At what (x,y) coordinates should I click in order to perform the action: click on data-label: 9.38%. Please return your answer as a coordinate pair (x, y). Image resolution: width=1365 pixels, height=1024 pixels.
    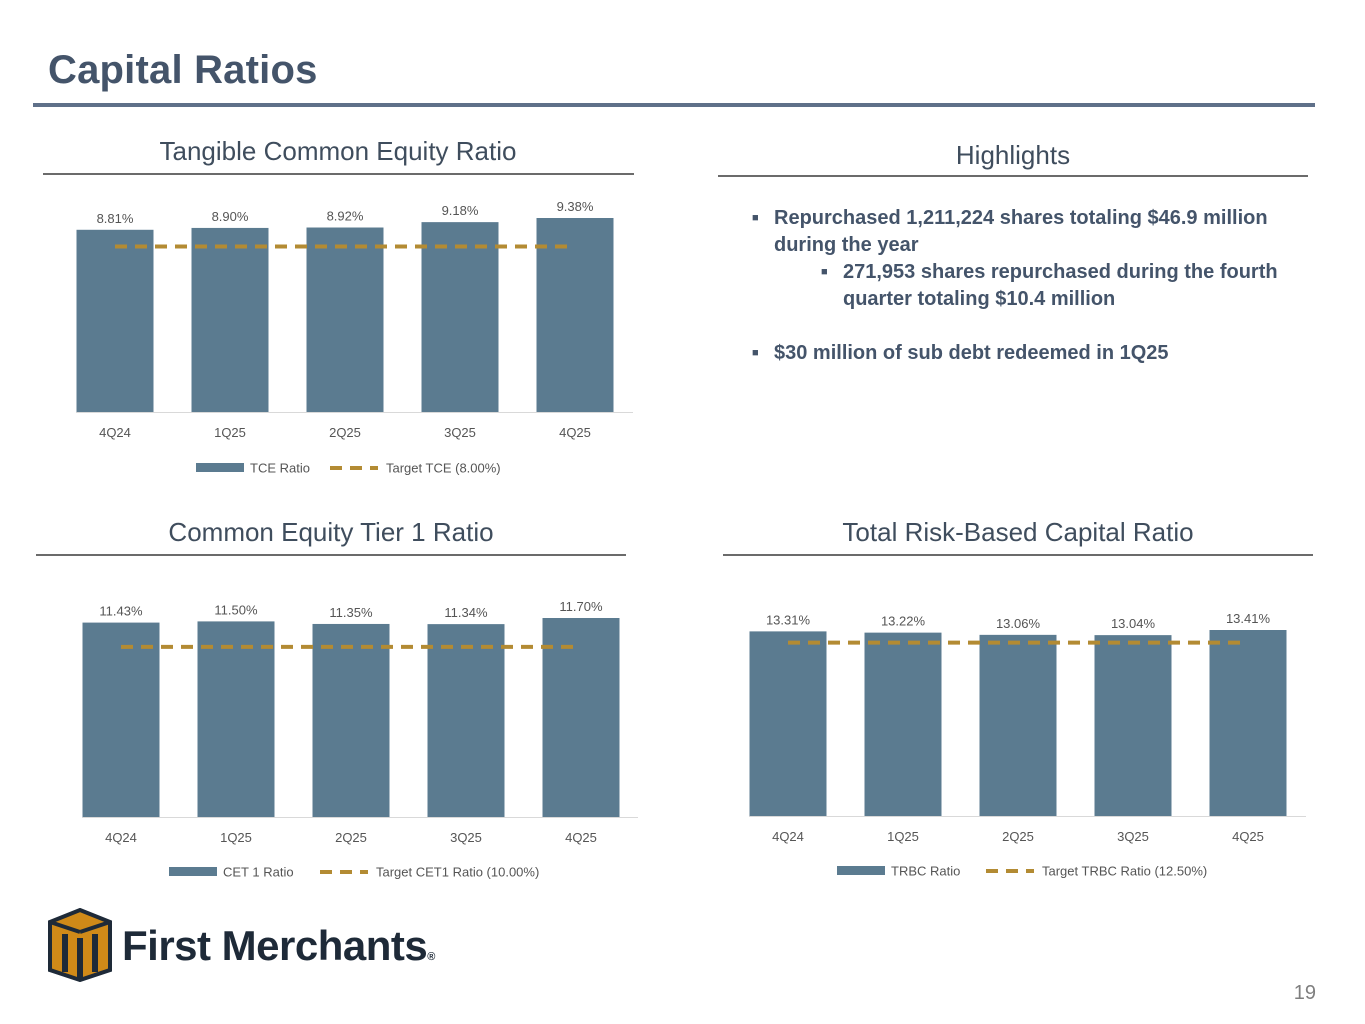
    Looking at the image, I should click on (575, 206).